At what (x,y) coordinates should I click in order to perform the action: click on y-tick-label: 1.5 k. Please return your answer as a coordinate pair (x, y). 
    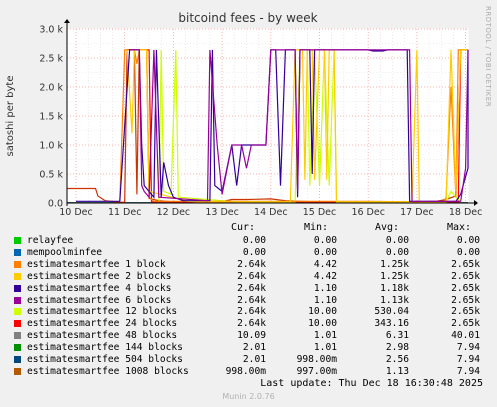
    Looking at the image, I should click on (51, 117).